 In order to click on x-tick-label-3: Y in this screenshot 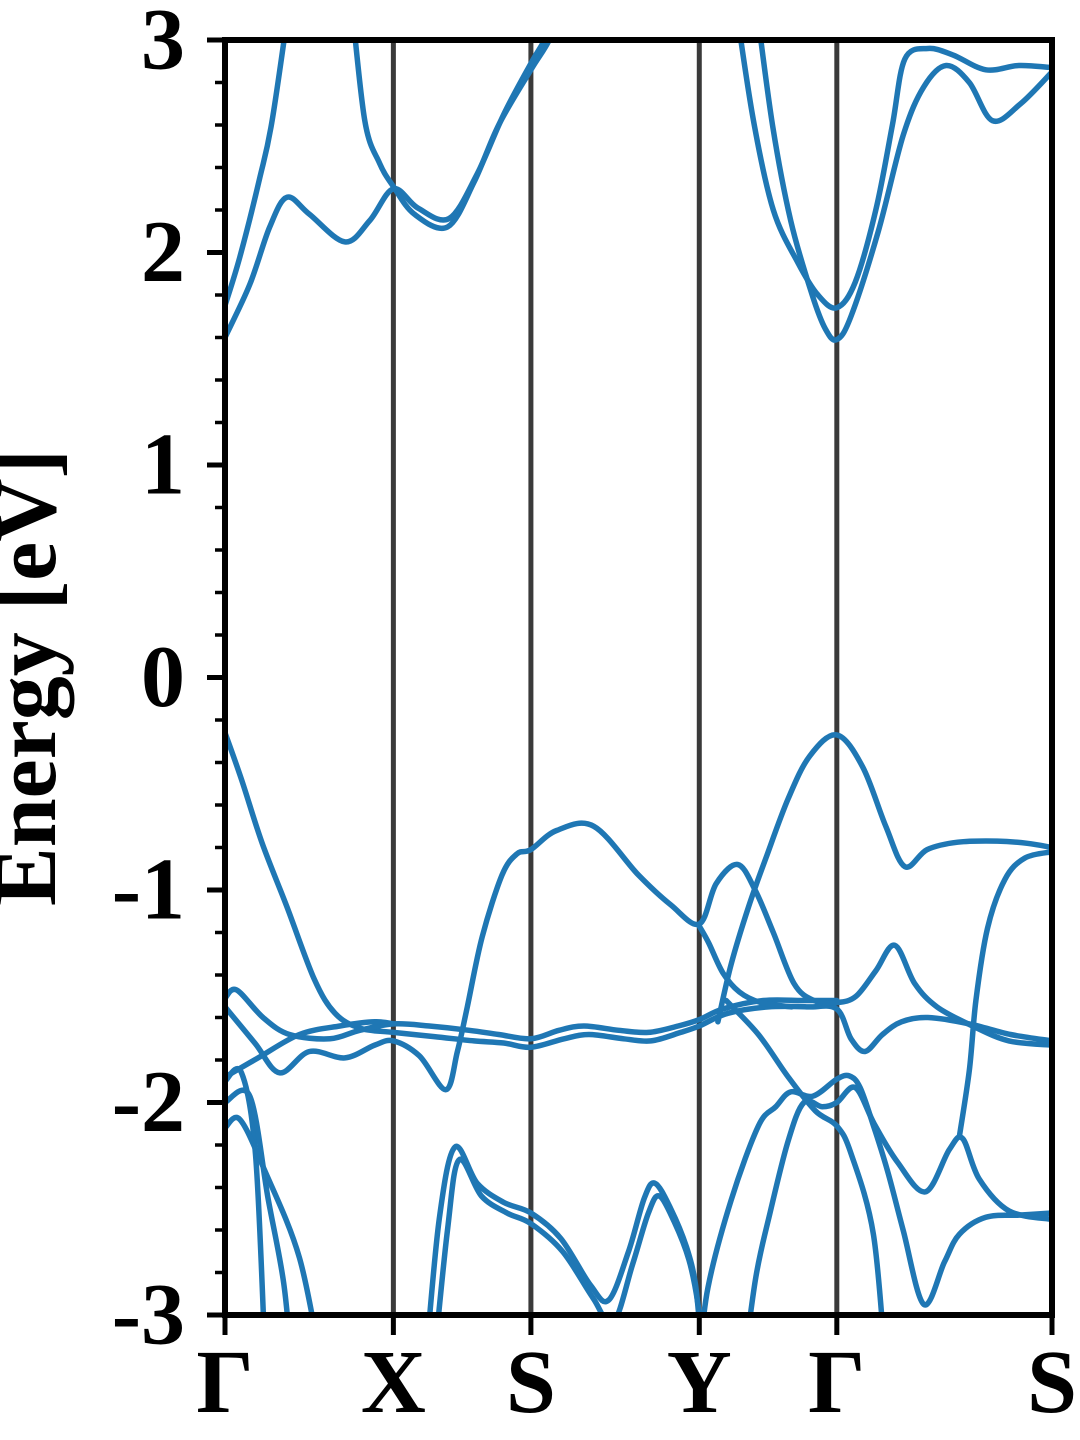, I will do `click(699, 1382)`.